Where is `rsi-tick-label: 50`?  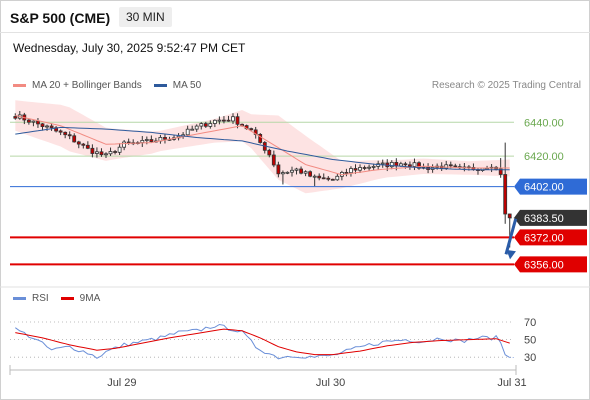
rsi-tick-label: 50 is located at coordinates (530, 341).